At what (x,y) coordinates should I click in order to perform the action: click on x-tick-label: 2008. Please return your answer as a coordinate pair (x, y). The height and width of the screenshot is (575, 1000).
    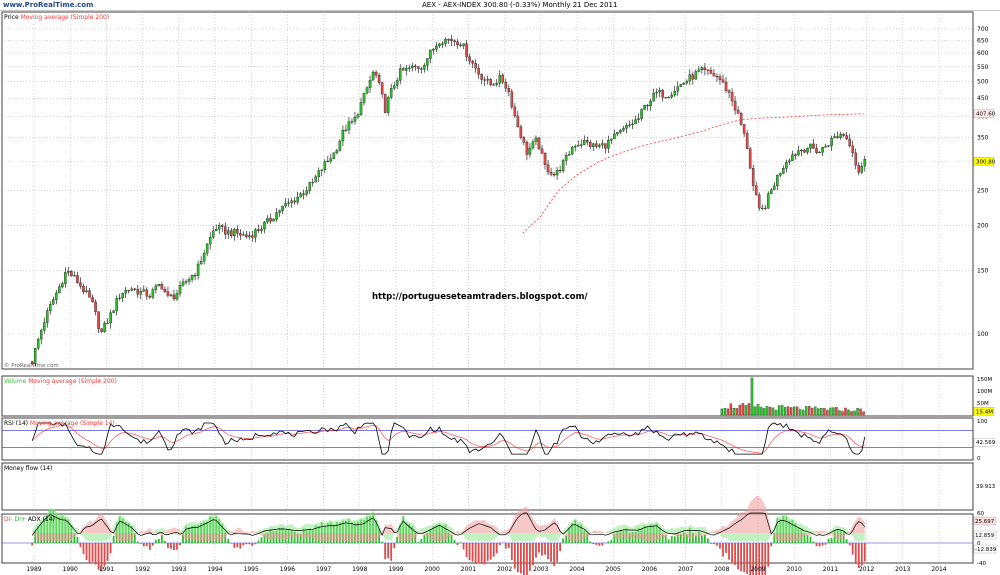
    Looking at the image, I should click on (721, 569).